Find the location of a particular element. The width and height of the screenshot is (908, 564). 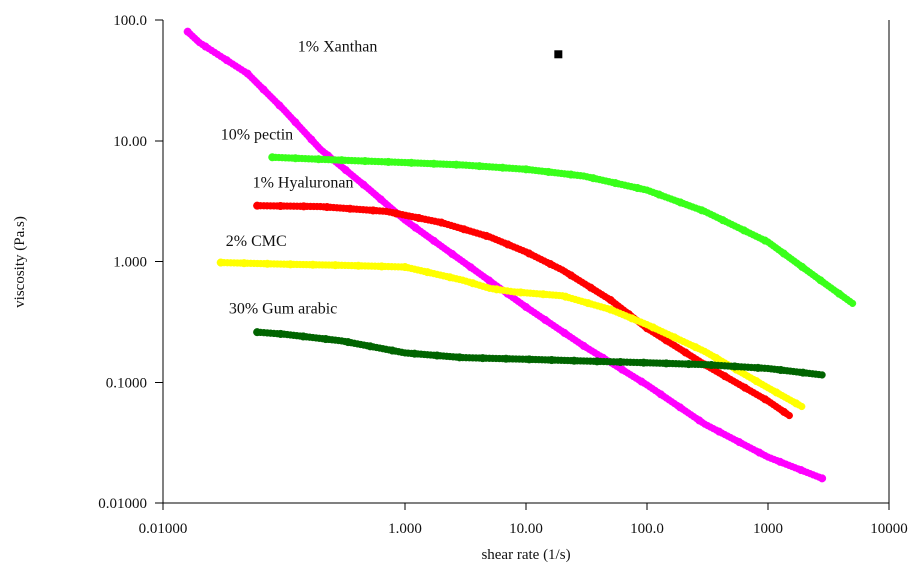

x-tick-label: 10000 is located at coordinates (889, 529).